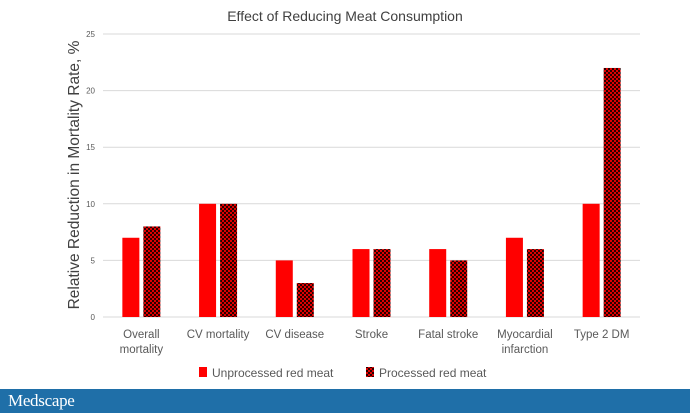 This screenshot has height=413, width=690. Describe the element at coordinates (371, 335) in the screenshot. I see `x-tick-label: Stroke` at that location.